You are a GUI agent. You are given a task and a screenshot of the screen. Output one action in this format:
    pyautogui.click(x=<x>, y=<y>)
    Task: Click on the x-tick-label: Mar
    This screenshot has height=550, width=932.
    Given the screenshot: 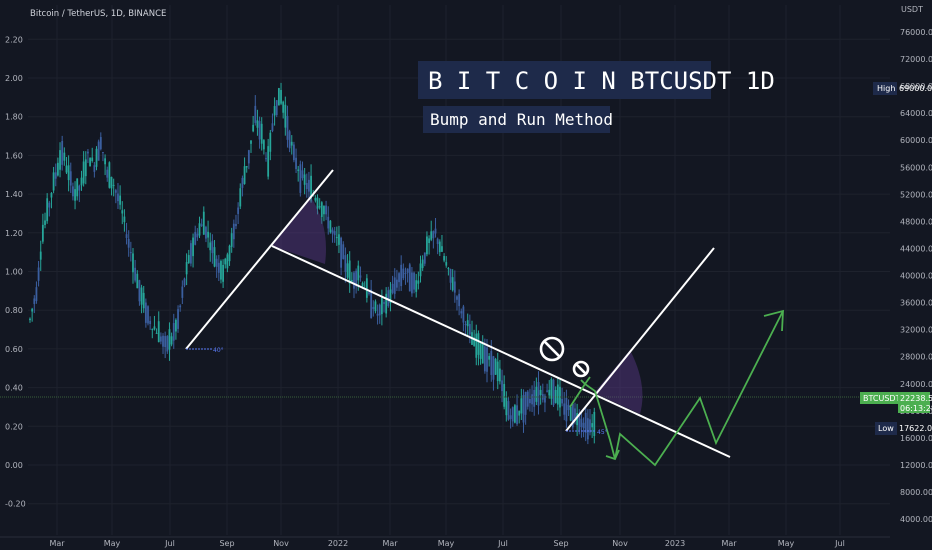 What is the action you would take?
    pyautogui.click(x=729, y=543)
    